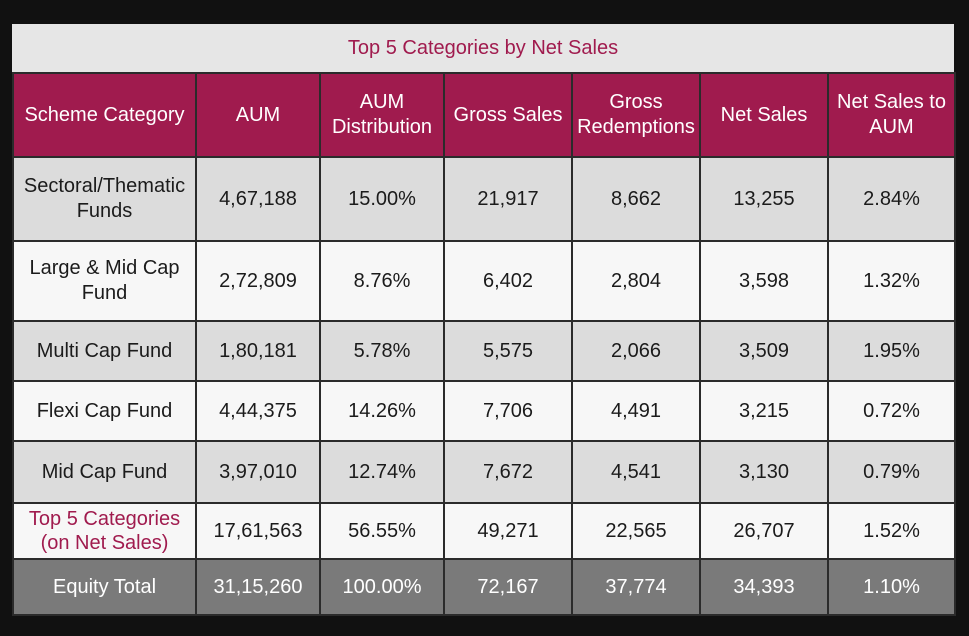 The height and width of the screenshot is (636, 969). What do you see at coordinates (104, 472) in the screenshot?
I see `category-cell: Mid Cap Fund` at bounding box center [104, 472].